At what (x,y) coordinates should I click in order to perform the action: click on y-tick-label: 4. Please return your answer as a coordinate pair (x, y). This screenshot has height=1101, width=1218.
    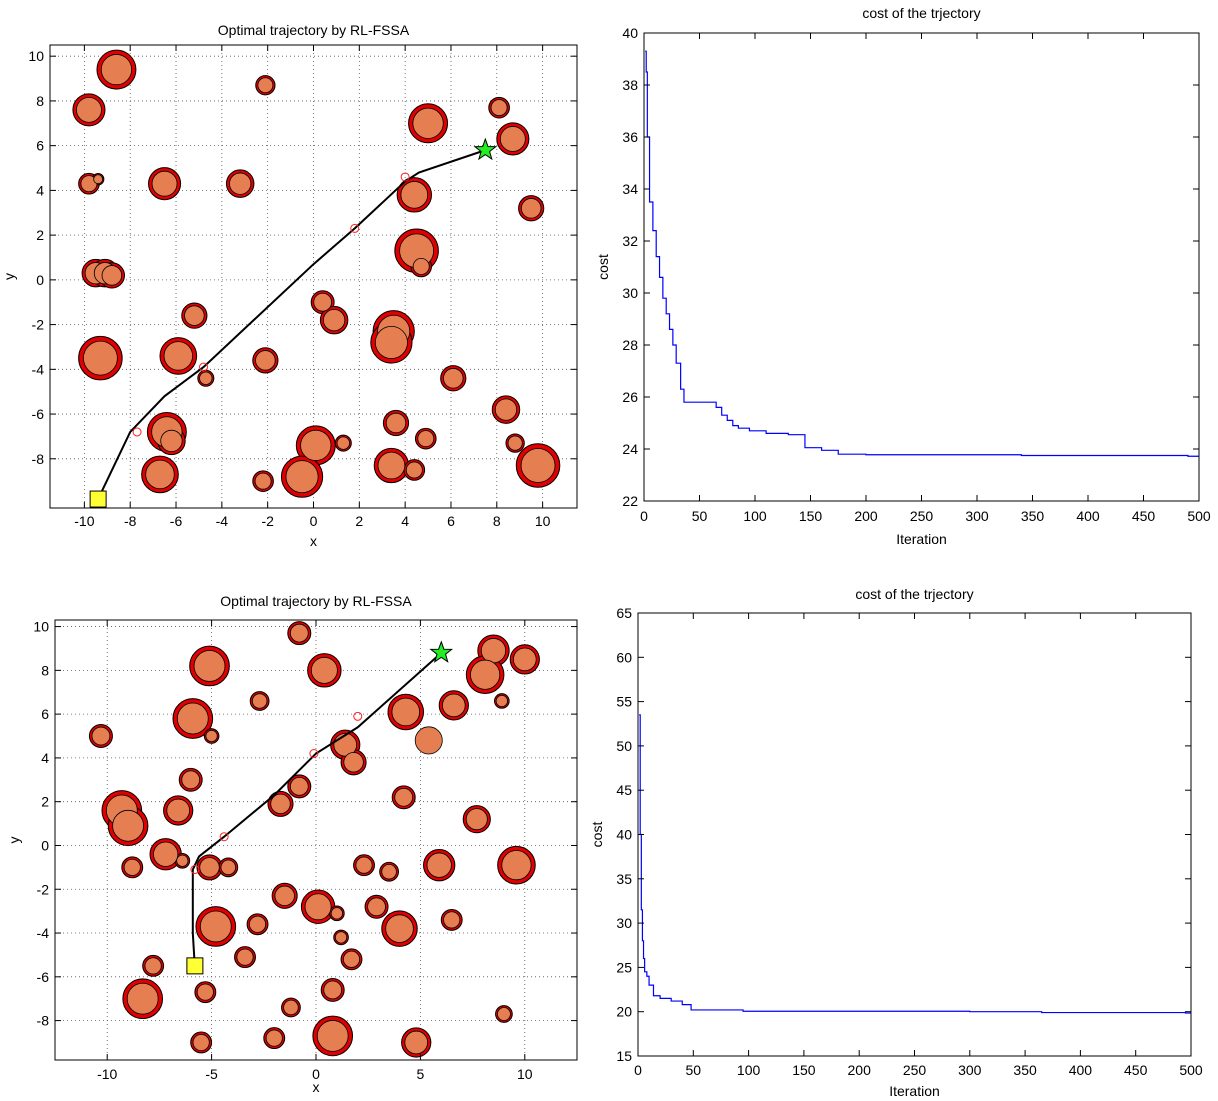
    Looking at the image, I should click on (45, 758).